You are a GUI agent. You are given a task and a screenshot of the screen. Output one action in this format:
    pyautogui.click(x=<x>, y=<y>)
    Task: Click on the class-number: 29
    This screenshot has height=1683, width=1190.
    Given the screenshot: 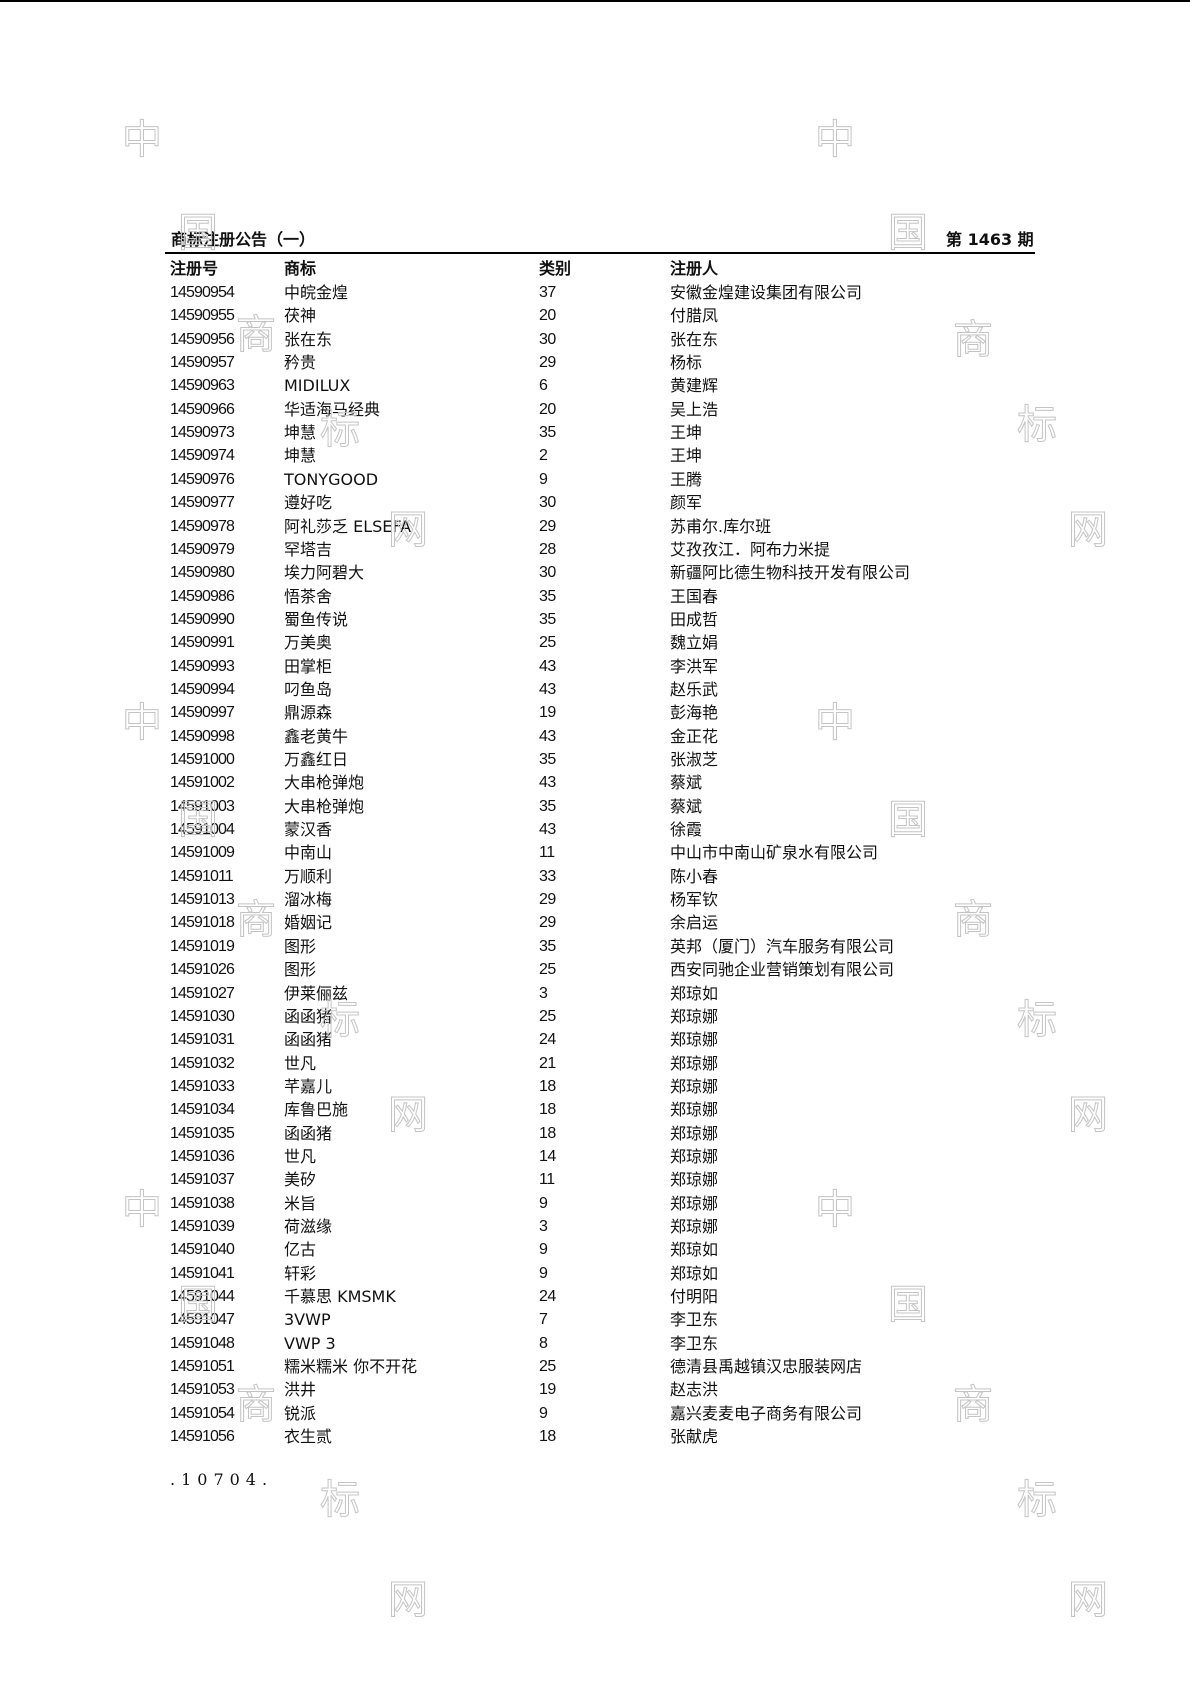 What is the action you would take?
    pyautogui.click(x=547, y=900)
    